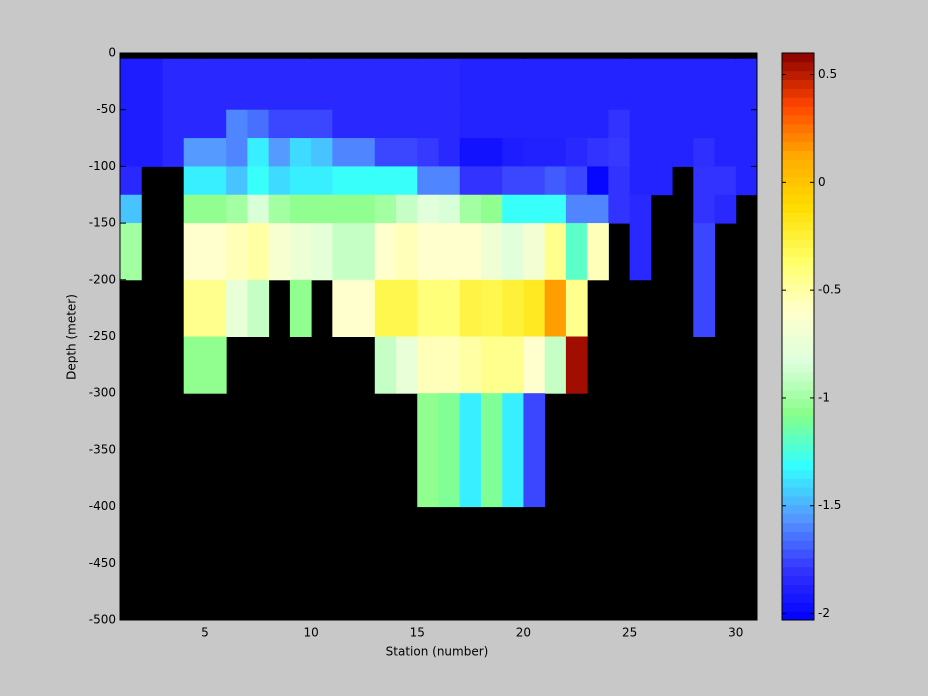  I want to click on y-tick-label: -400, so click(102, 506).